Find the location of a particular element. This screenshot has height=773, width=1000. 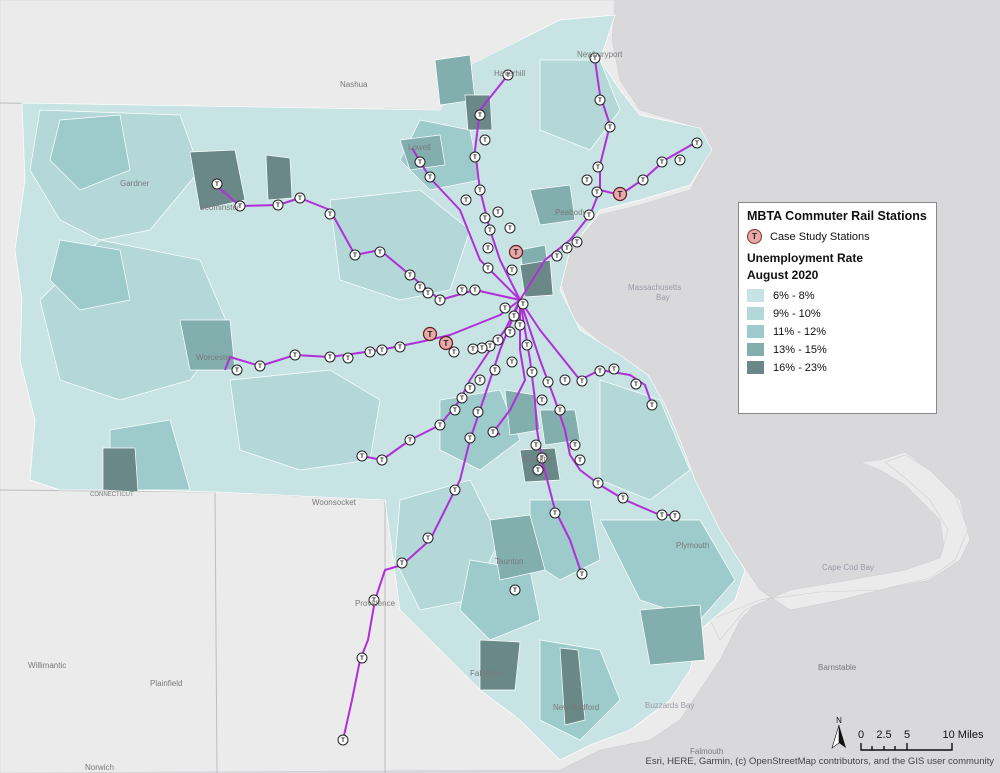

scale-tick-5: 5 is located at coordinates (907, 735).